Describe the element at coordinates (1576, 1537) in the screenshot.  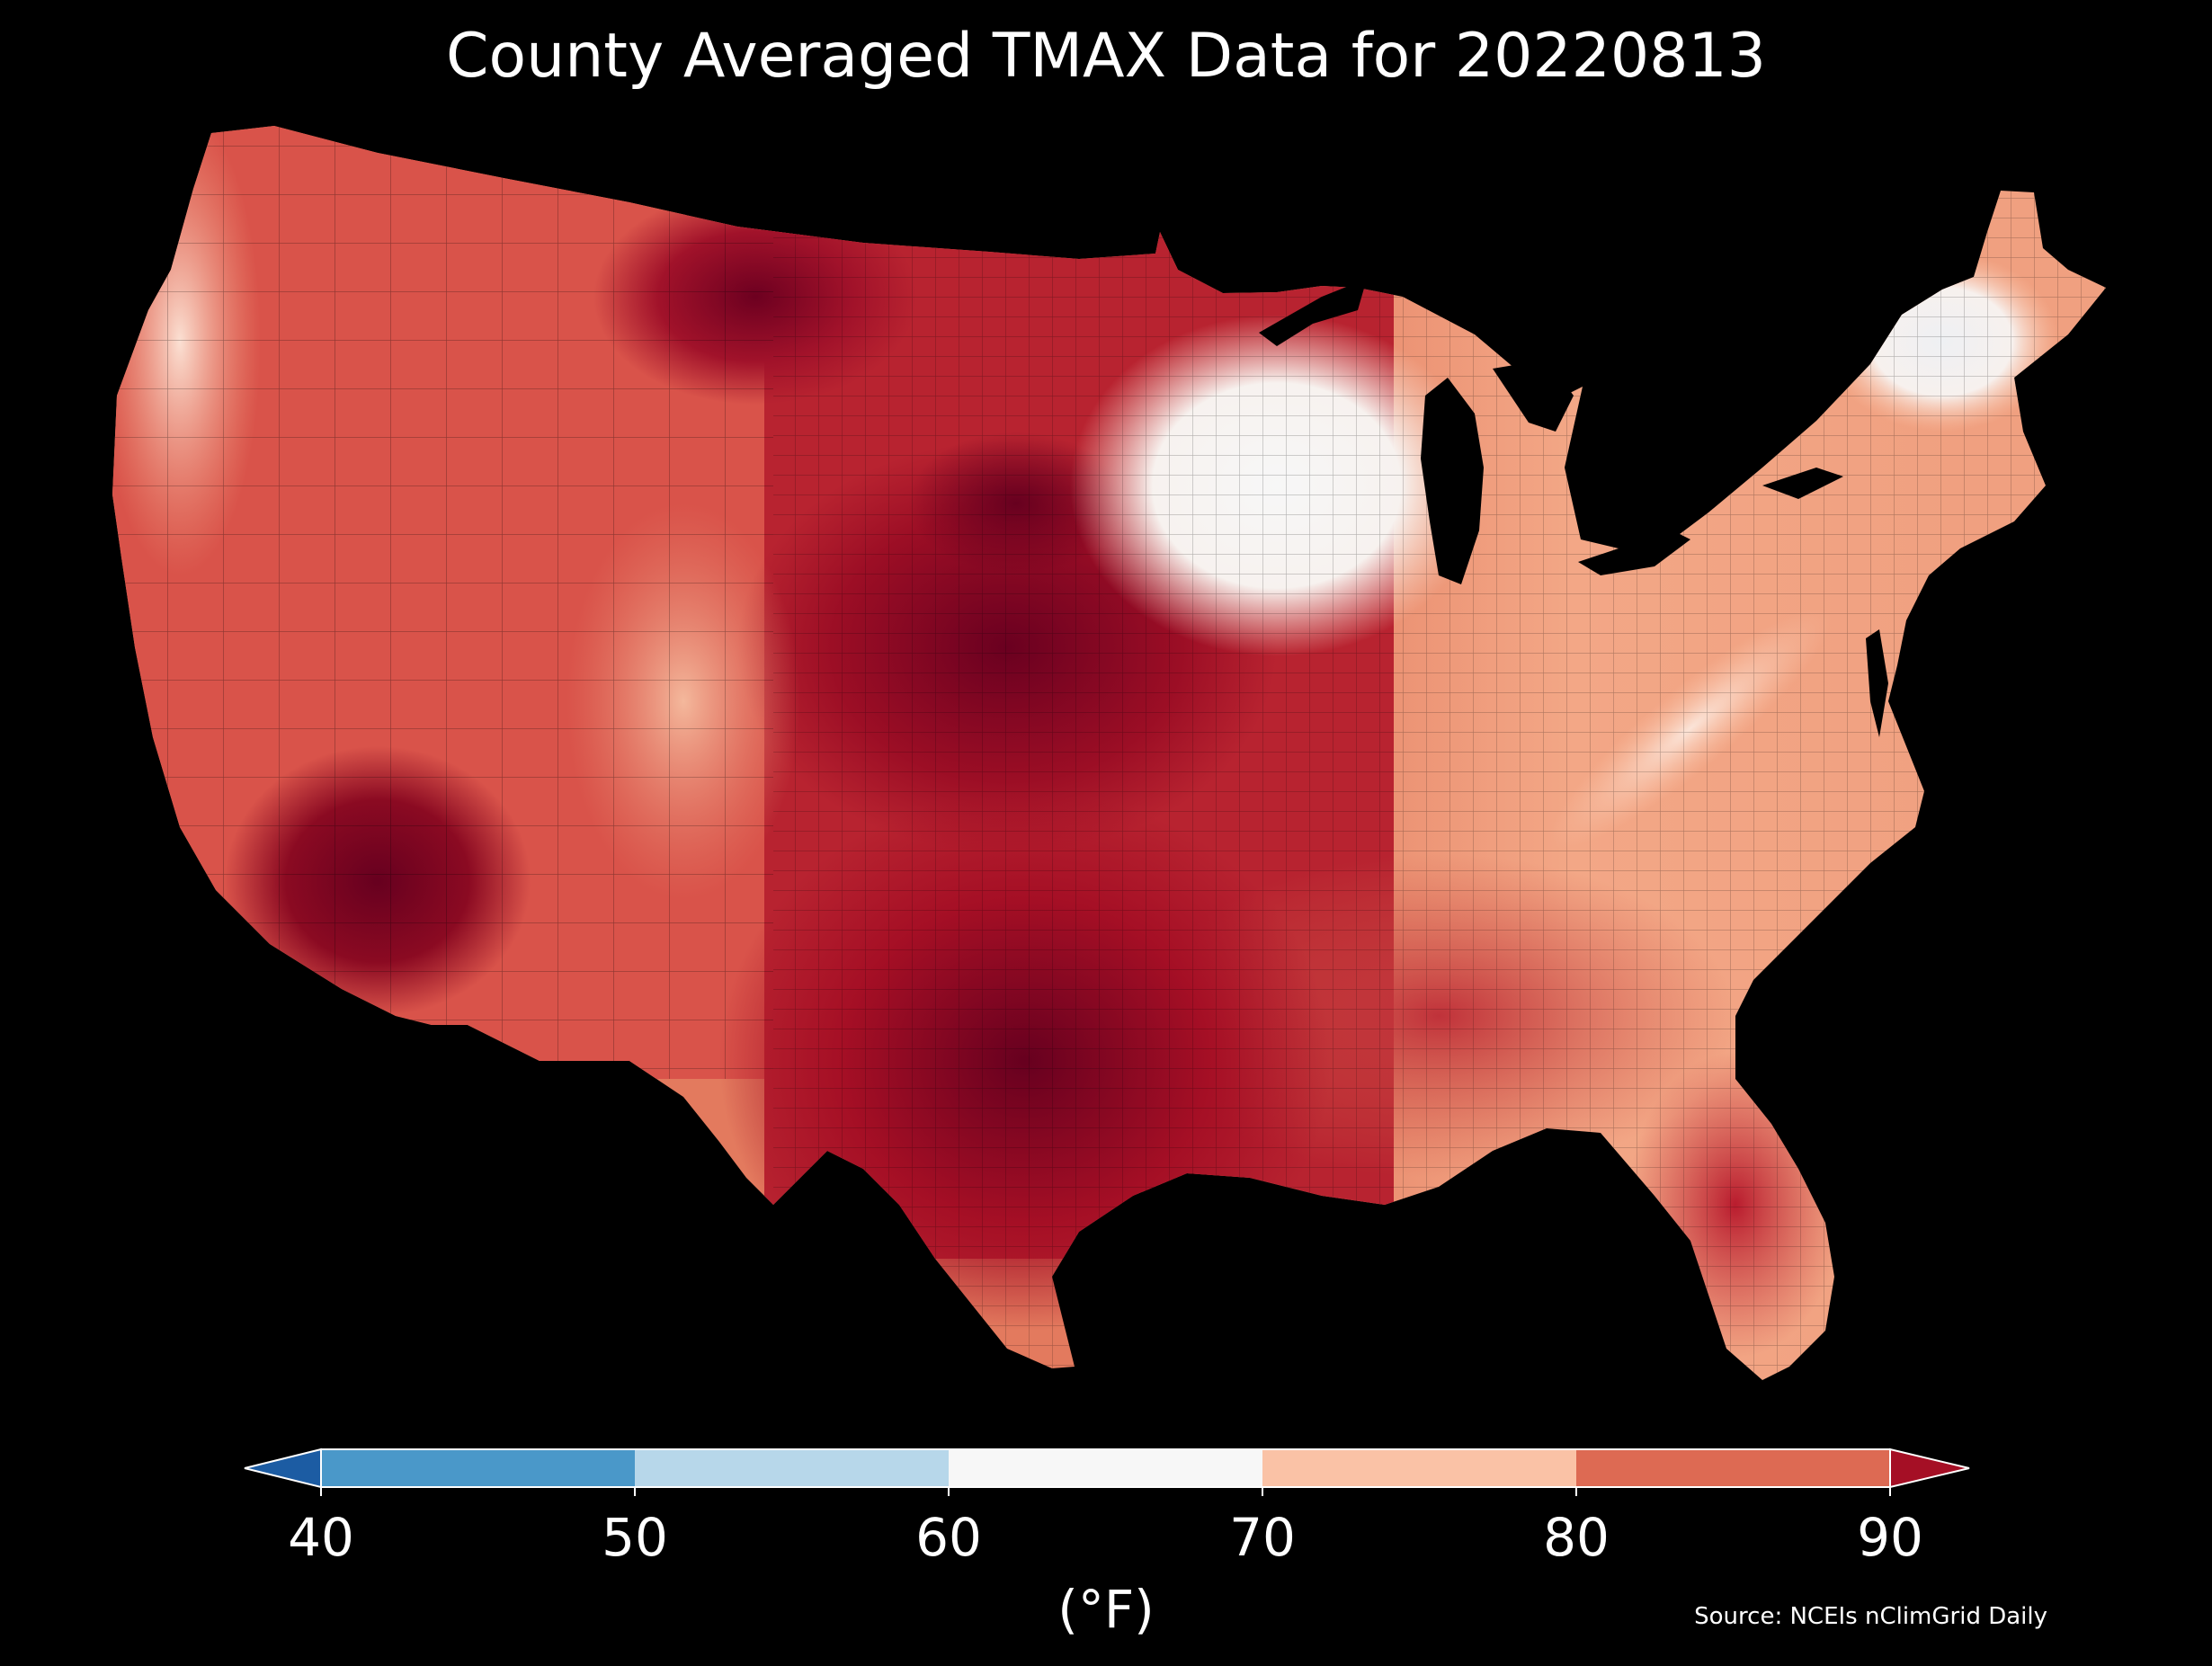
I see `colorbar-tick-label: 80` at that location.